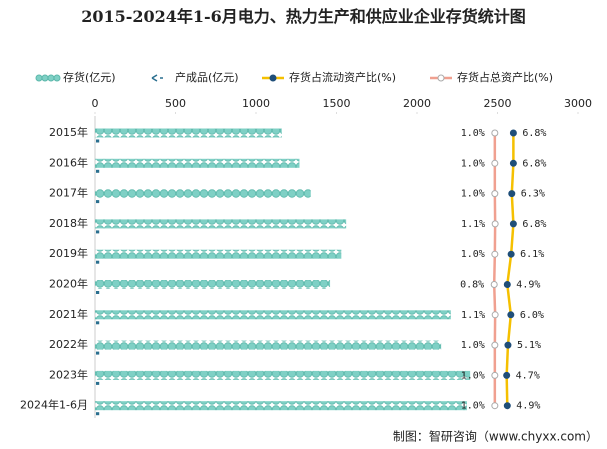 This screenshot has height=449, width=607. I want to click on data-label: 5.1%, so click(529, 345).